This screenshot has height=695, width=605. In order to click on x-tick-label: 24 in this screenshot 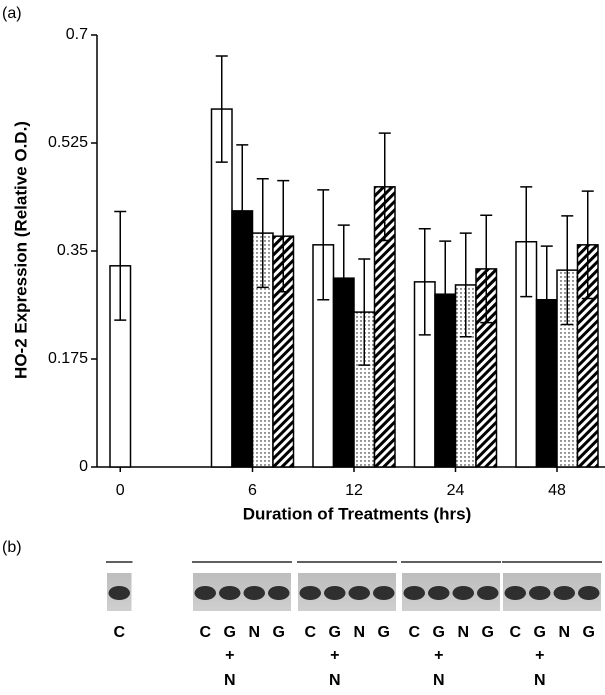, I will do `click(456, 490)`.